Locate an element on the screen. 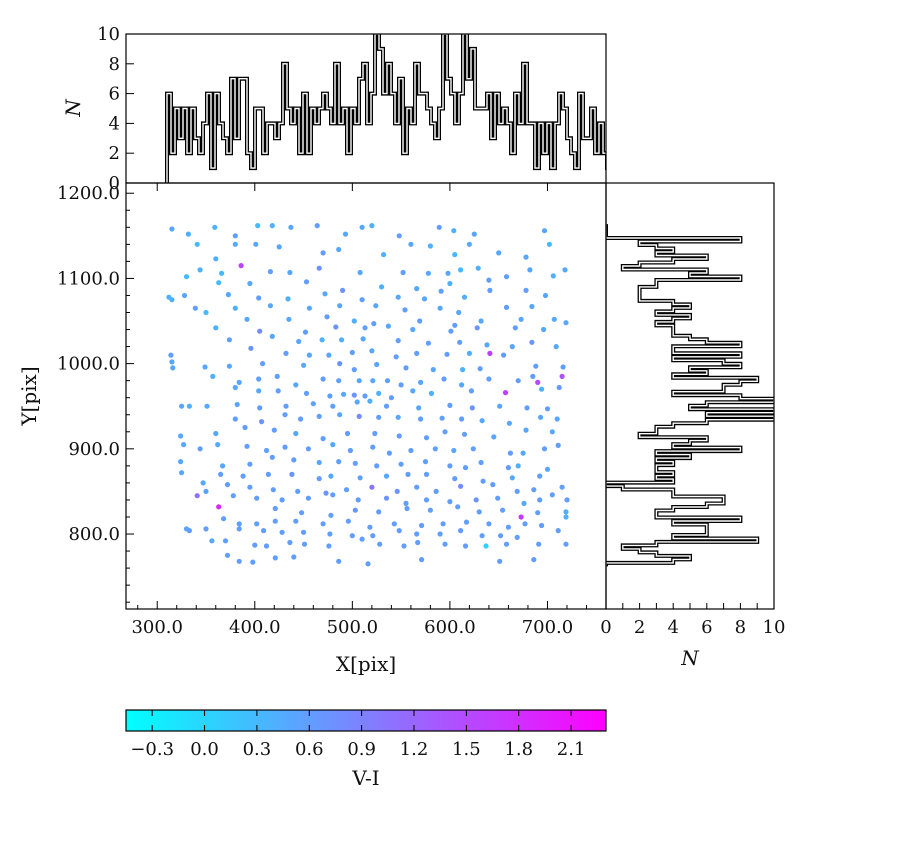  colorbar-label: V-I is located at coordinates (365, 778).